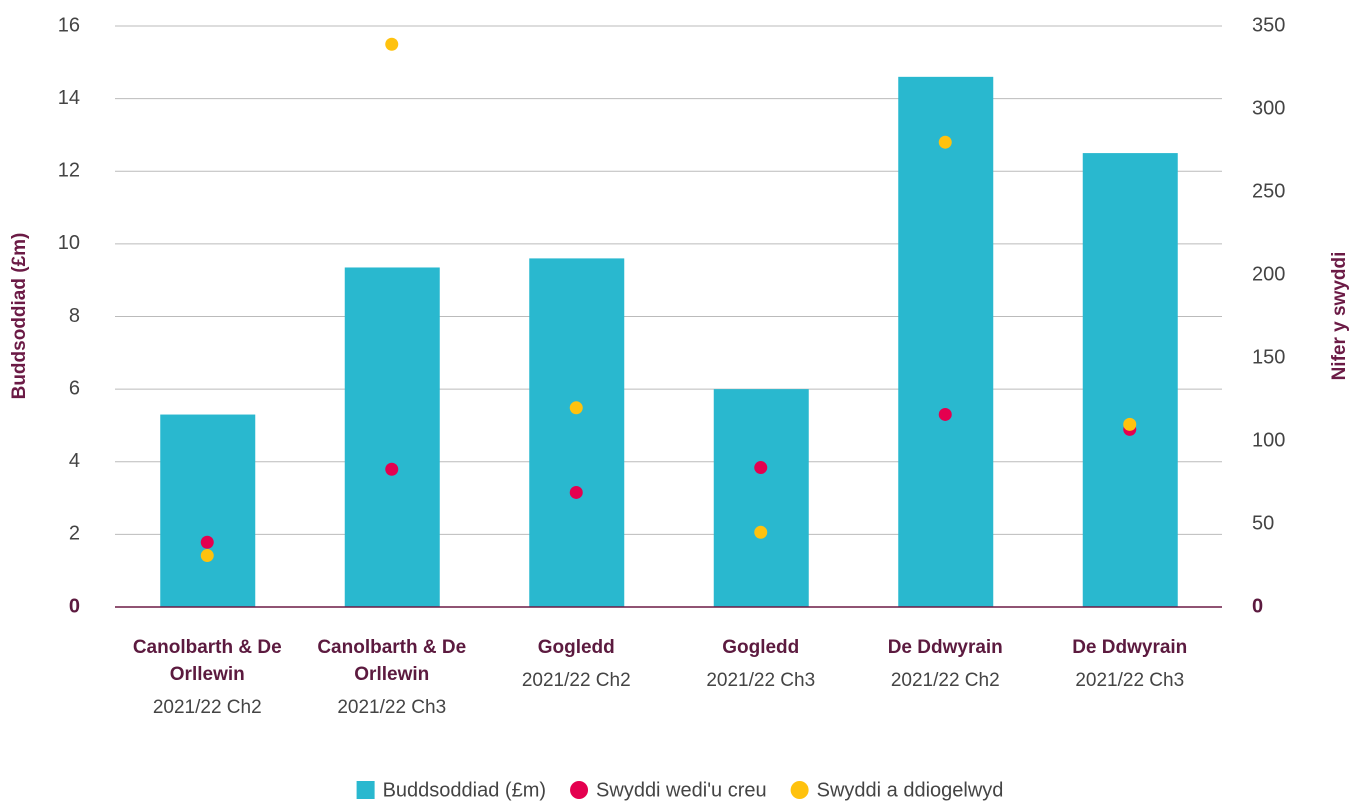 This screenshot has width=1360, height=802. Describe the element at coordinates (1263, 523) in the screenshot. I see `y2-tick-label: 50` at that location.